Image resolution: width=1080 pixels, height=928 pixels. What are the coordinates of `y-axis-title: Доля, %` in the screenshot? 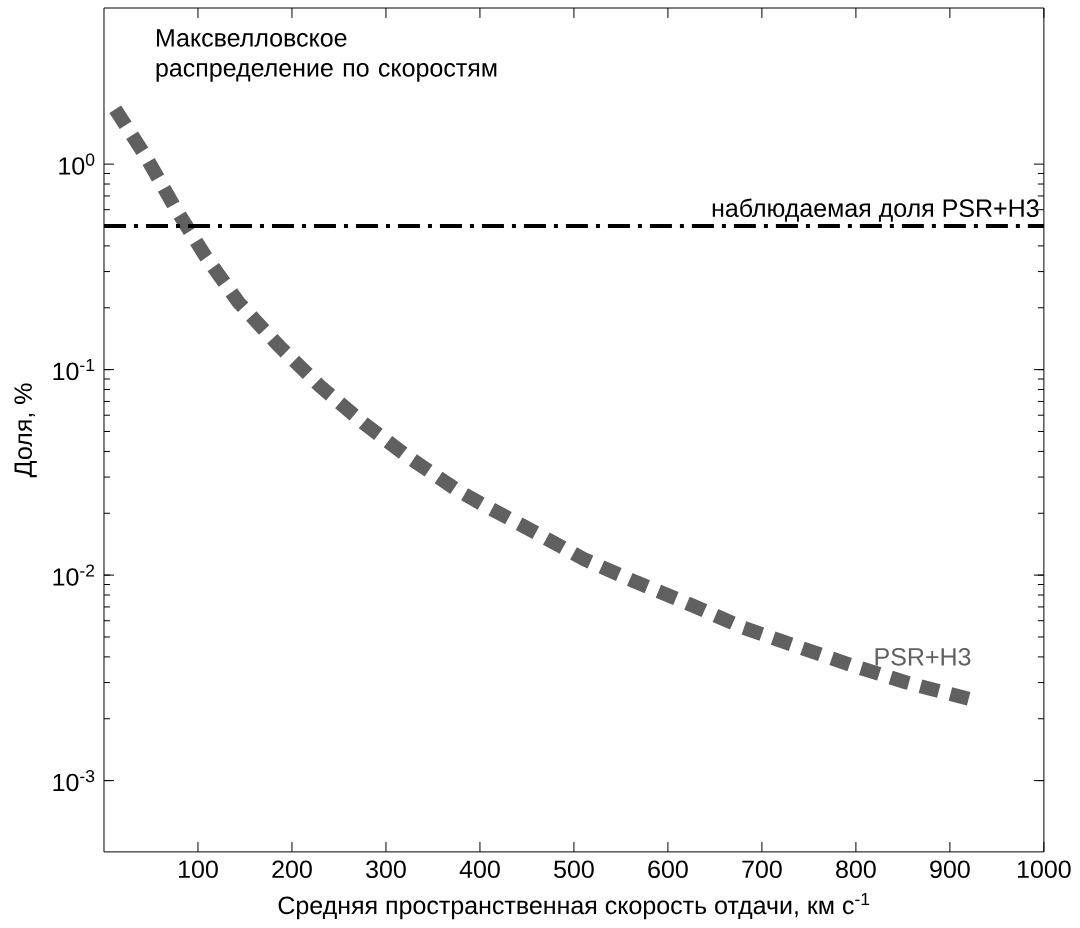 It's located at (25, 430).